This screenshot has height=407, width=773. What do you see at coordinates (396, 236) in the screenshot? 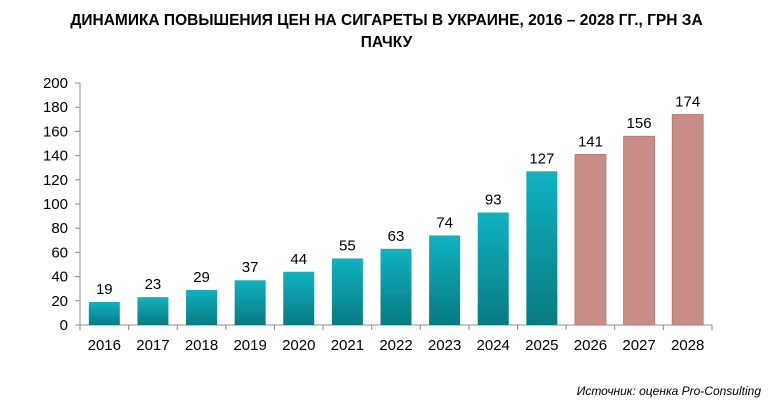
I see `data-label: 63` at bounding box center [396, 236].